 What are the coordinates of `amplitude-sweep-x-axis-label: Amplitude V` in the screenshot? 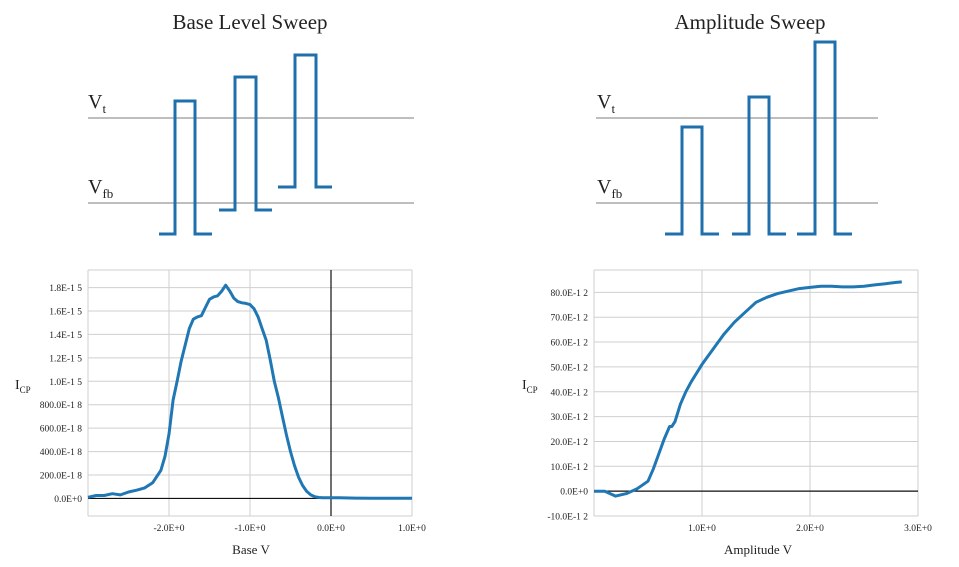 It's located at (758, 549).